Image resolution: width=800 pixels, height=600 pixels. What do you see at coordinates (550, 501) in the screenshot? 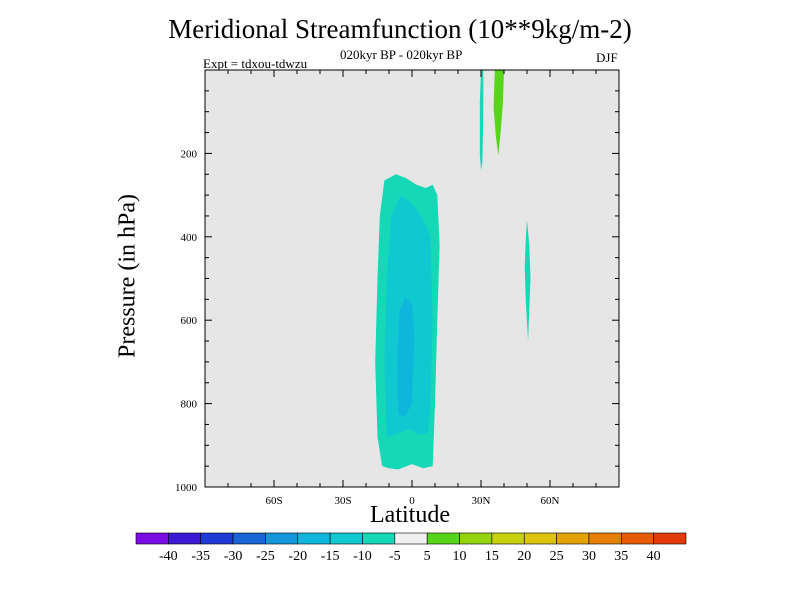
I see `x-tick-label-4: 60N` at bounding box center [550, 501].